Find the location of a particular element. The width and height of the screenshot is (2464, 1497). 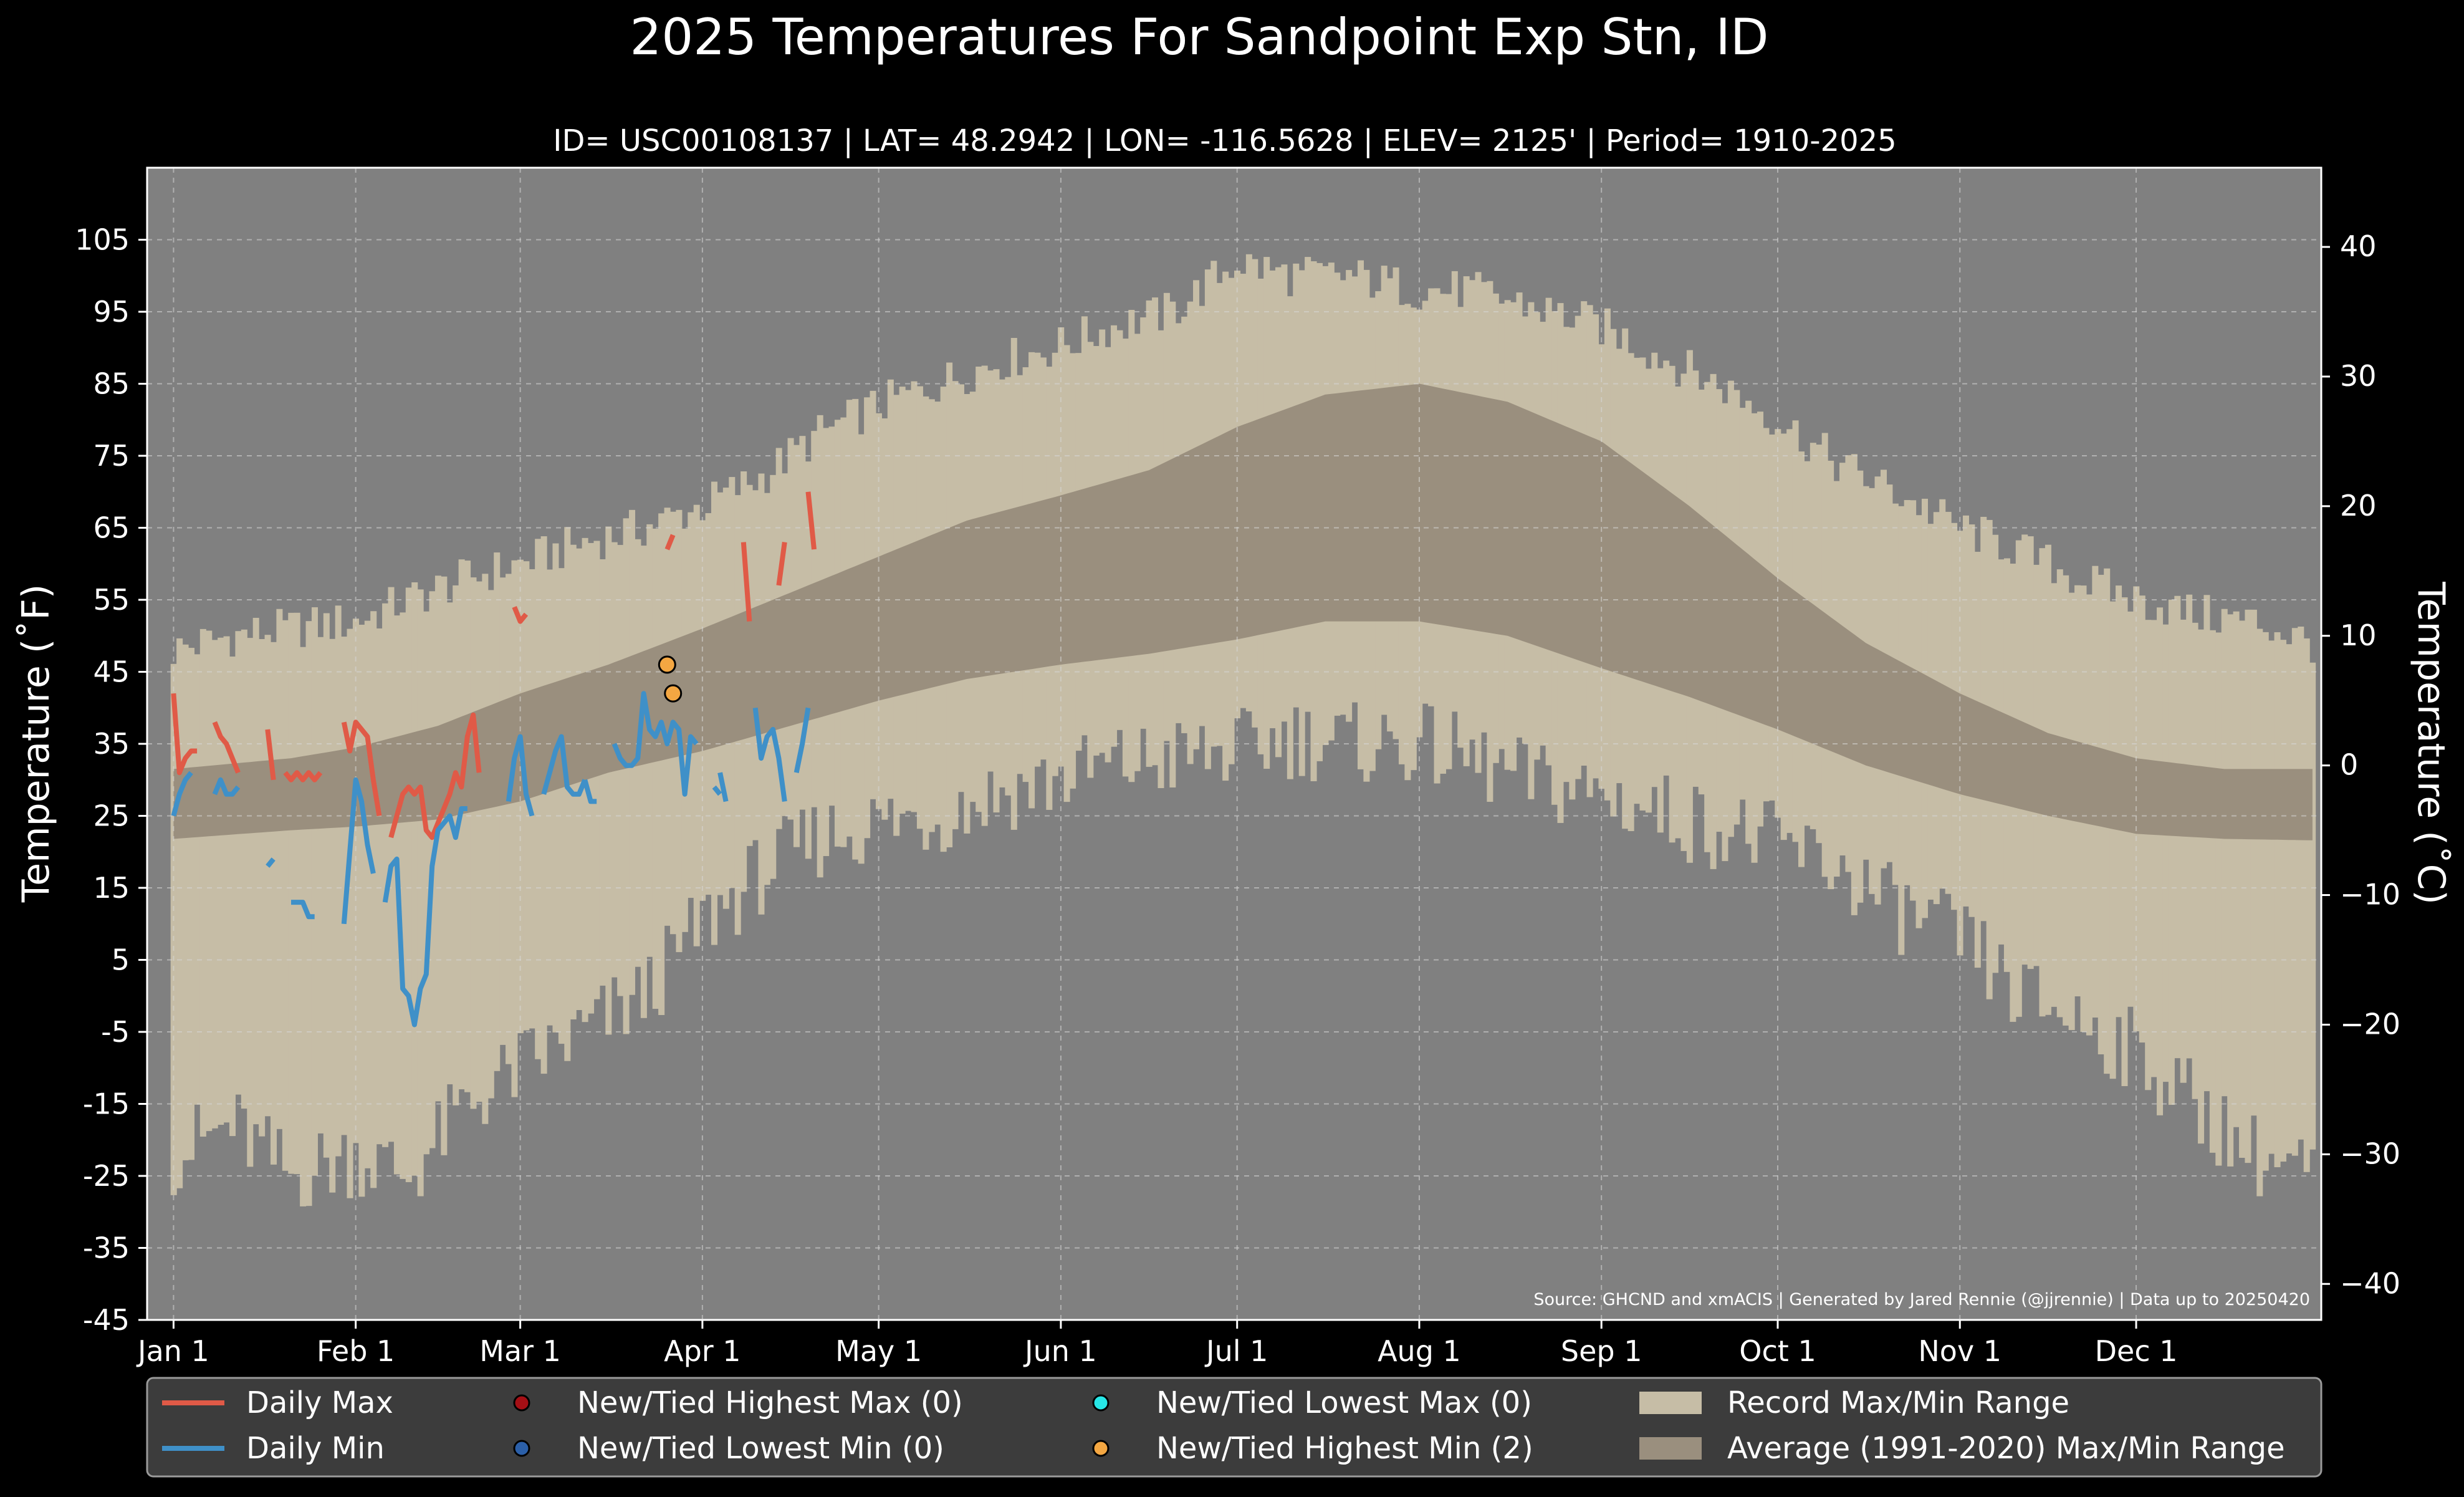

x-tick-label: Jul 1 is located at coordinates (1236, 1351).